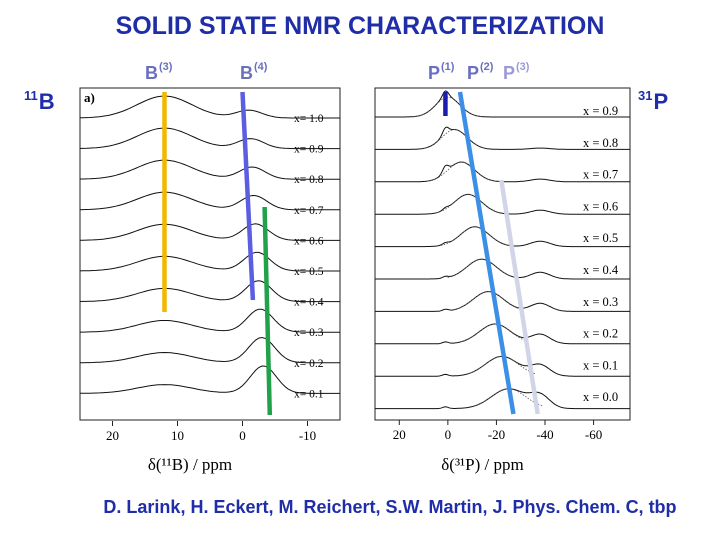  I want to click on series-label: x = 0.3, so click(600, 302).